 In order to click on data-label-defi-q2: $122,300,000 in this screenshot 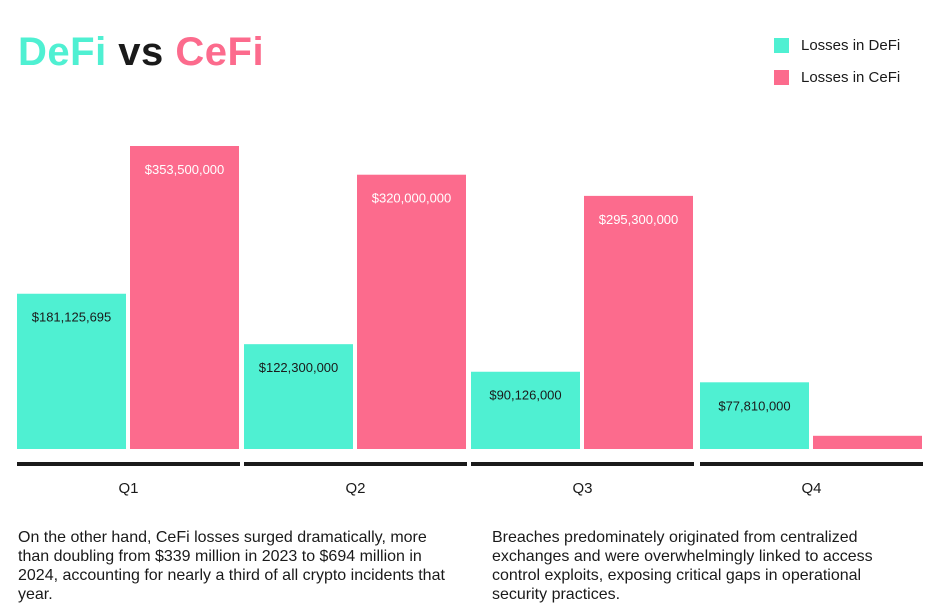, I will do `click(299, 367)`.